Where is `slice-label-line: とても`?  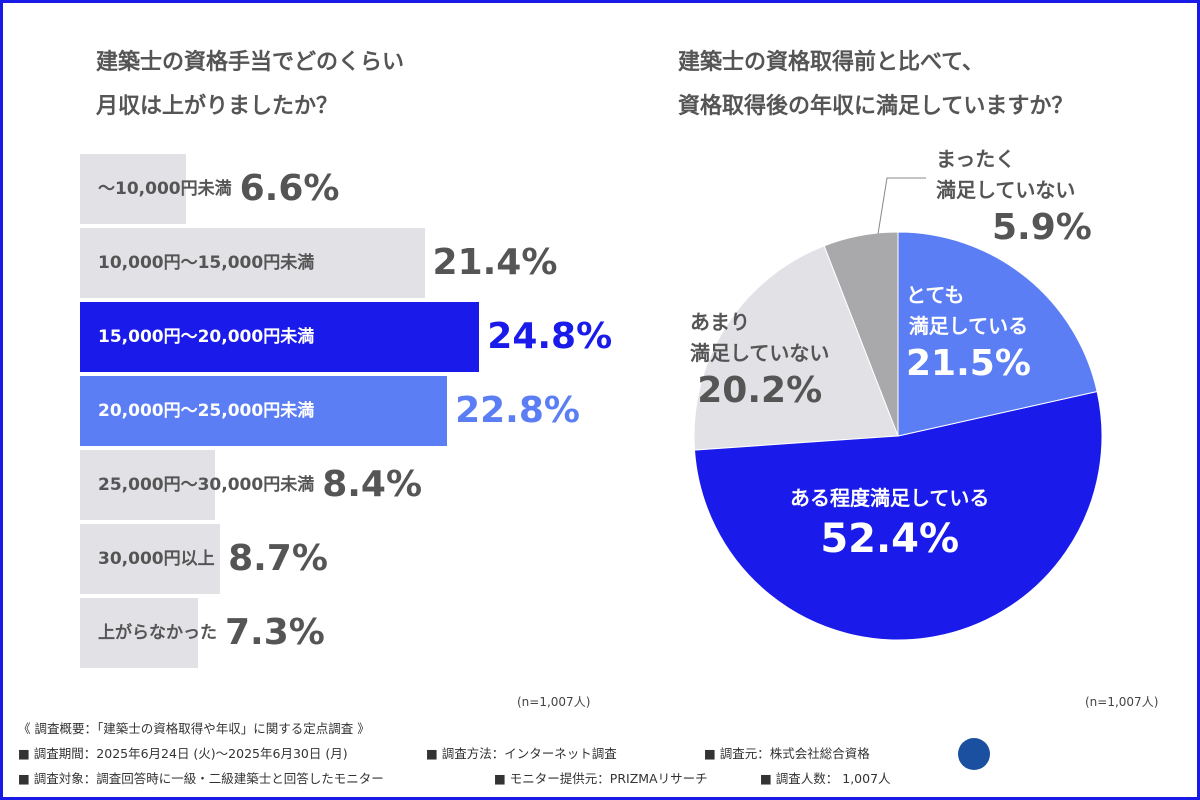 slice-label-line: とても is located at coordinates (935, 295).